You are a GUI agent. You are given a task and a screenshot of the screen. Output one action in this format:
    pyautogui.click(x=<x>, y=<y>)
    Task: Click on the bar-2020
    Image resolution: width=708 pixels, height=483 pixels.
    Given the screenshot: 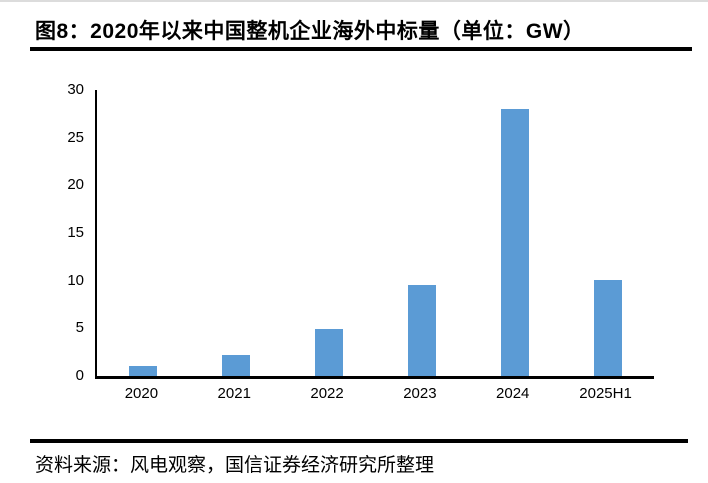 What is the action you would take?
    pyautogui.click(x=143, y=371)
    